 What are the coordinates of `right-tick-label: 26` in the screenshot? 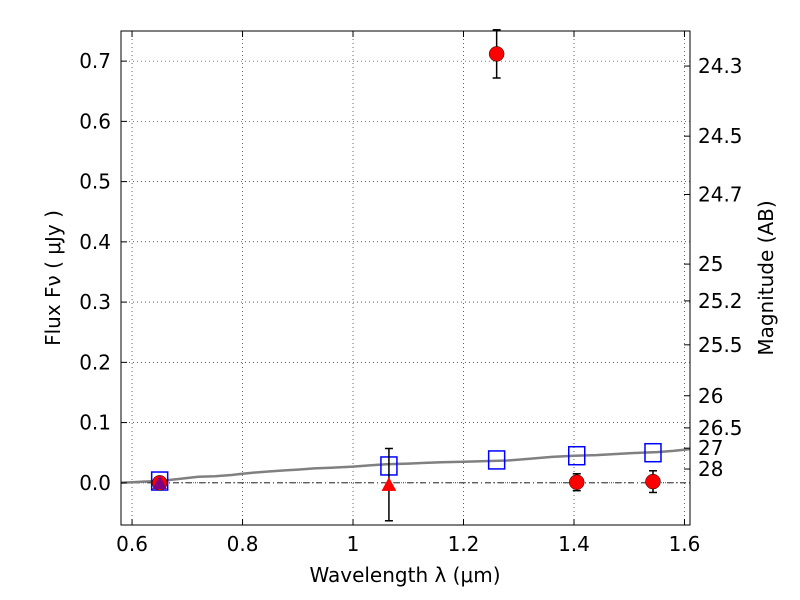 It's located at (710, 396).